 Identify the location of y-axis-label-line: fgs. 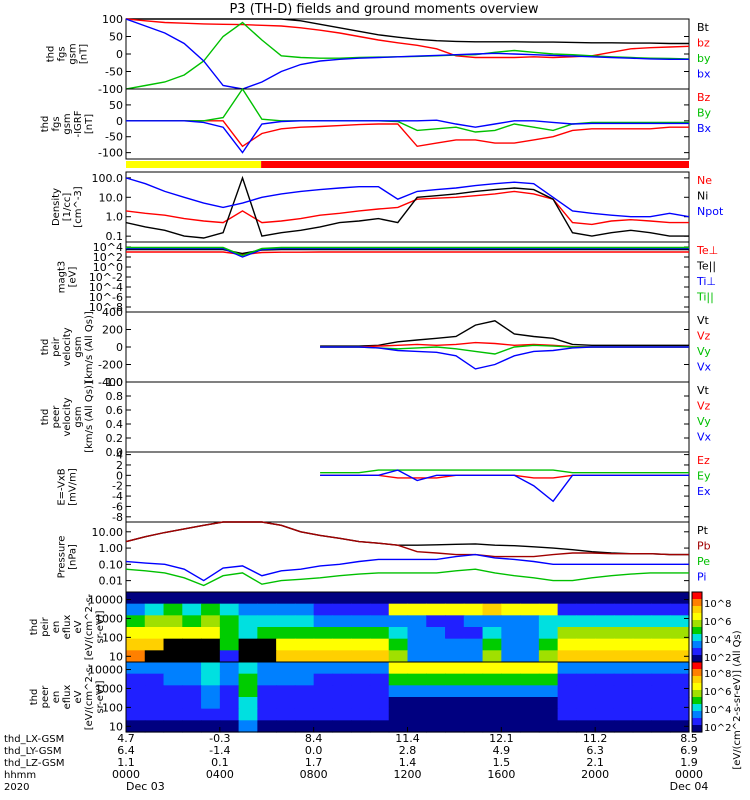
(56, 123).